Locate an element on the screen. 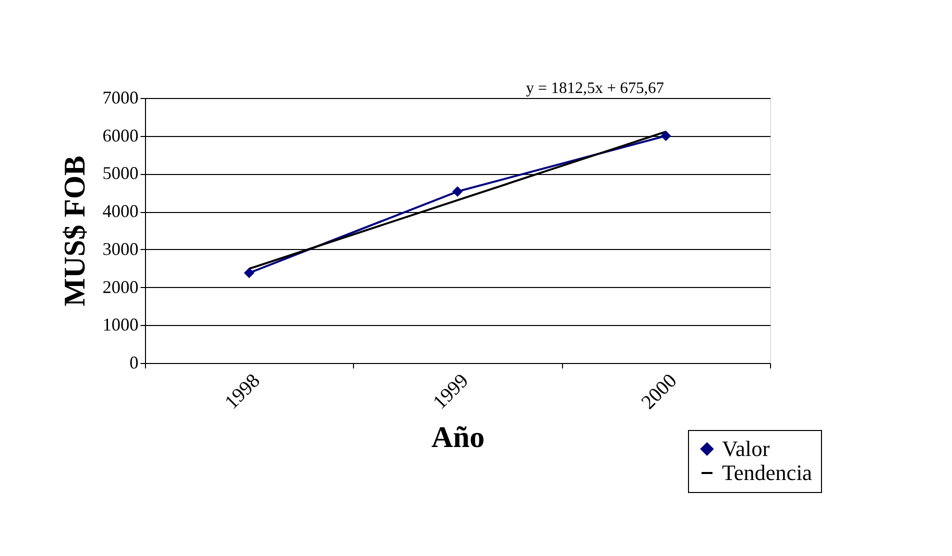  y-tick-label: 0 is located at coordinates (134, 362).